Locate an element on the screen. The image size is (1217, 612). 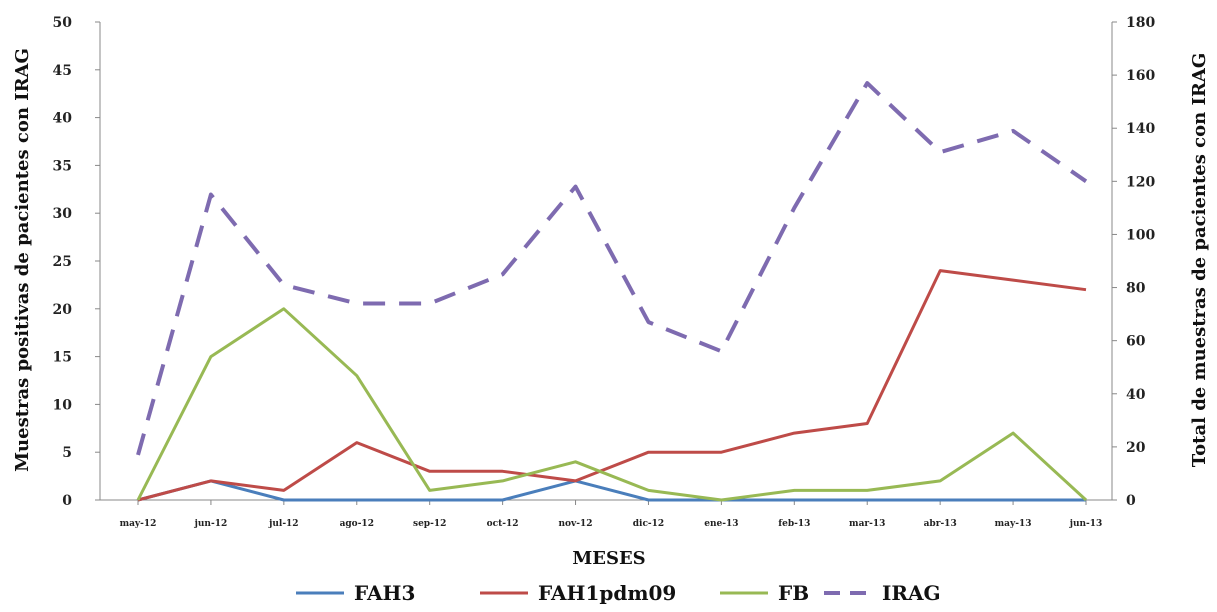
x-tick-label: ene-13 is located at coordinates (721, 524).